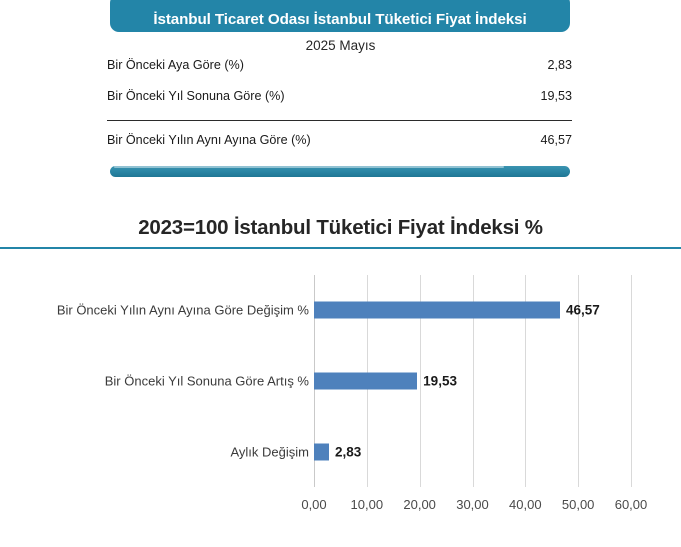 This screenshot has width=681, height=547. I want to click on x-axis-tick-label: 20,00, so click(419, 504).